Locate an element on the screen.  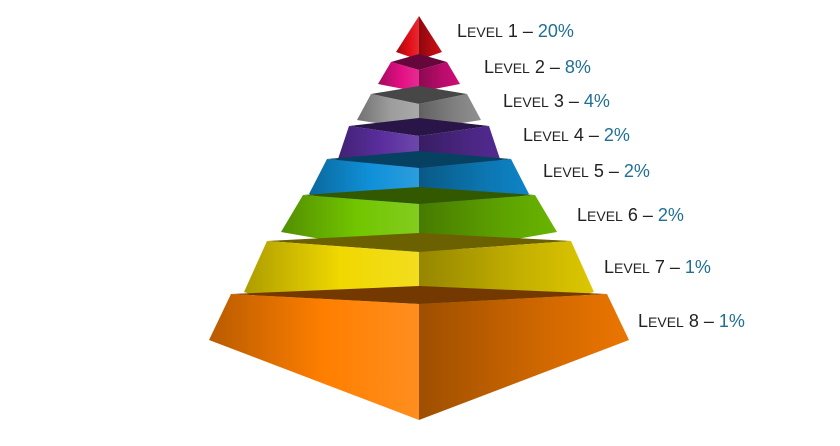
level-1-label: LEVEL 1 – 20% is located at coordinates (515, 31).